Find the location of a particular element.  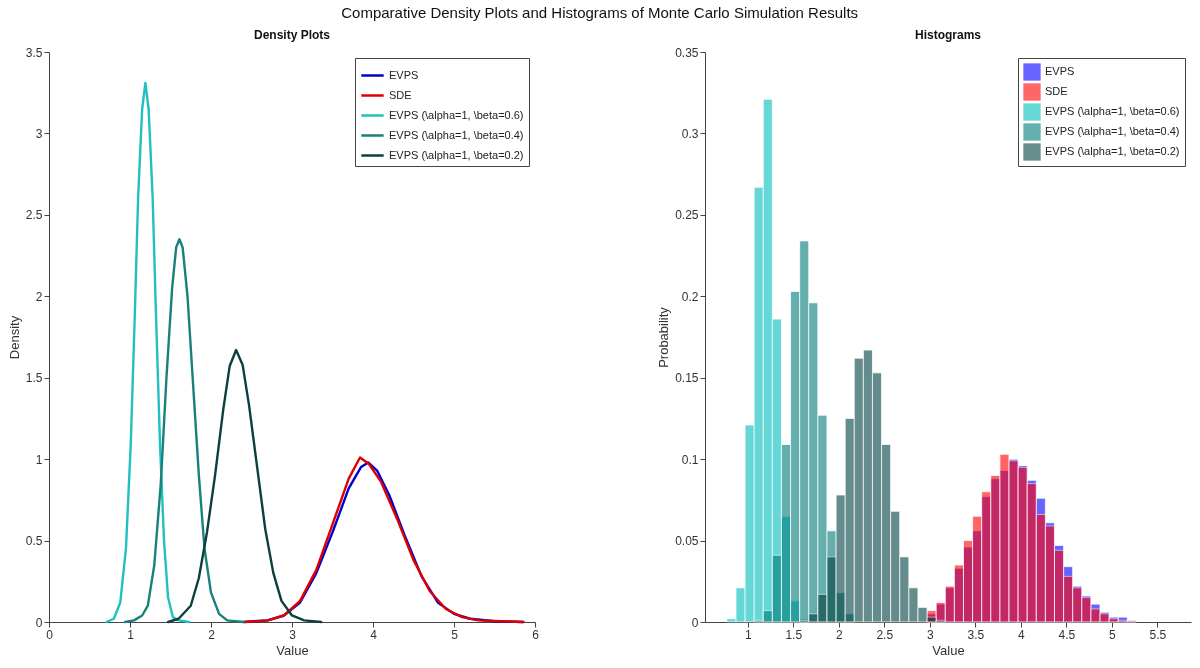

y-tick-label: 0.2 is located at coordinates (690, 296).